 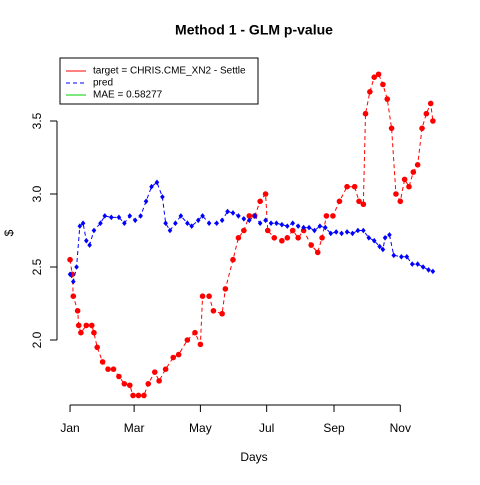 What do you see at coordinates (334, 428) in the screenshot?
I see `x-tick-label: Sep` at bounding box center [334, 428].